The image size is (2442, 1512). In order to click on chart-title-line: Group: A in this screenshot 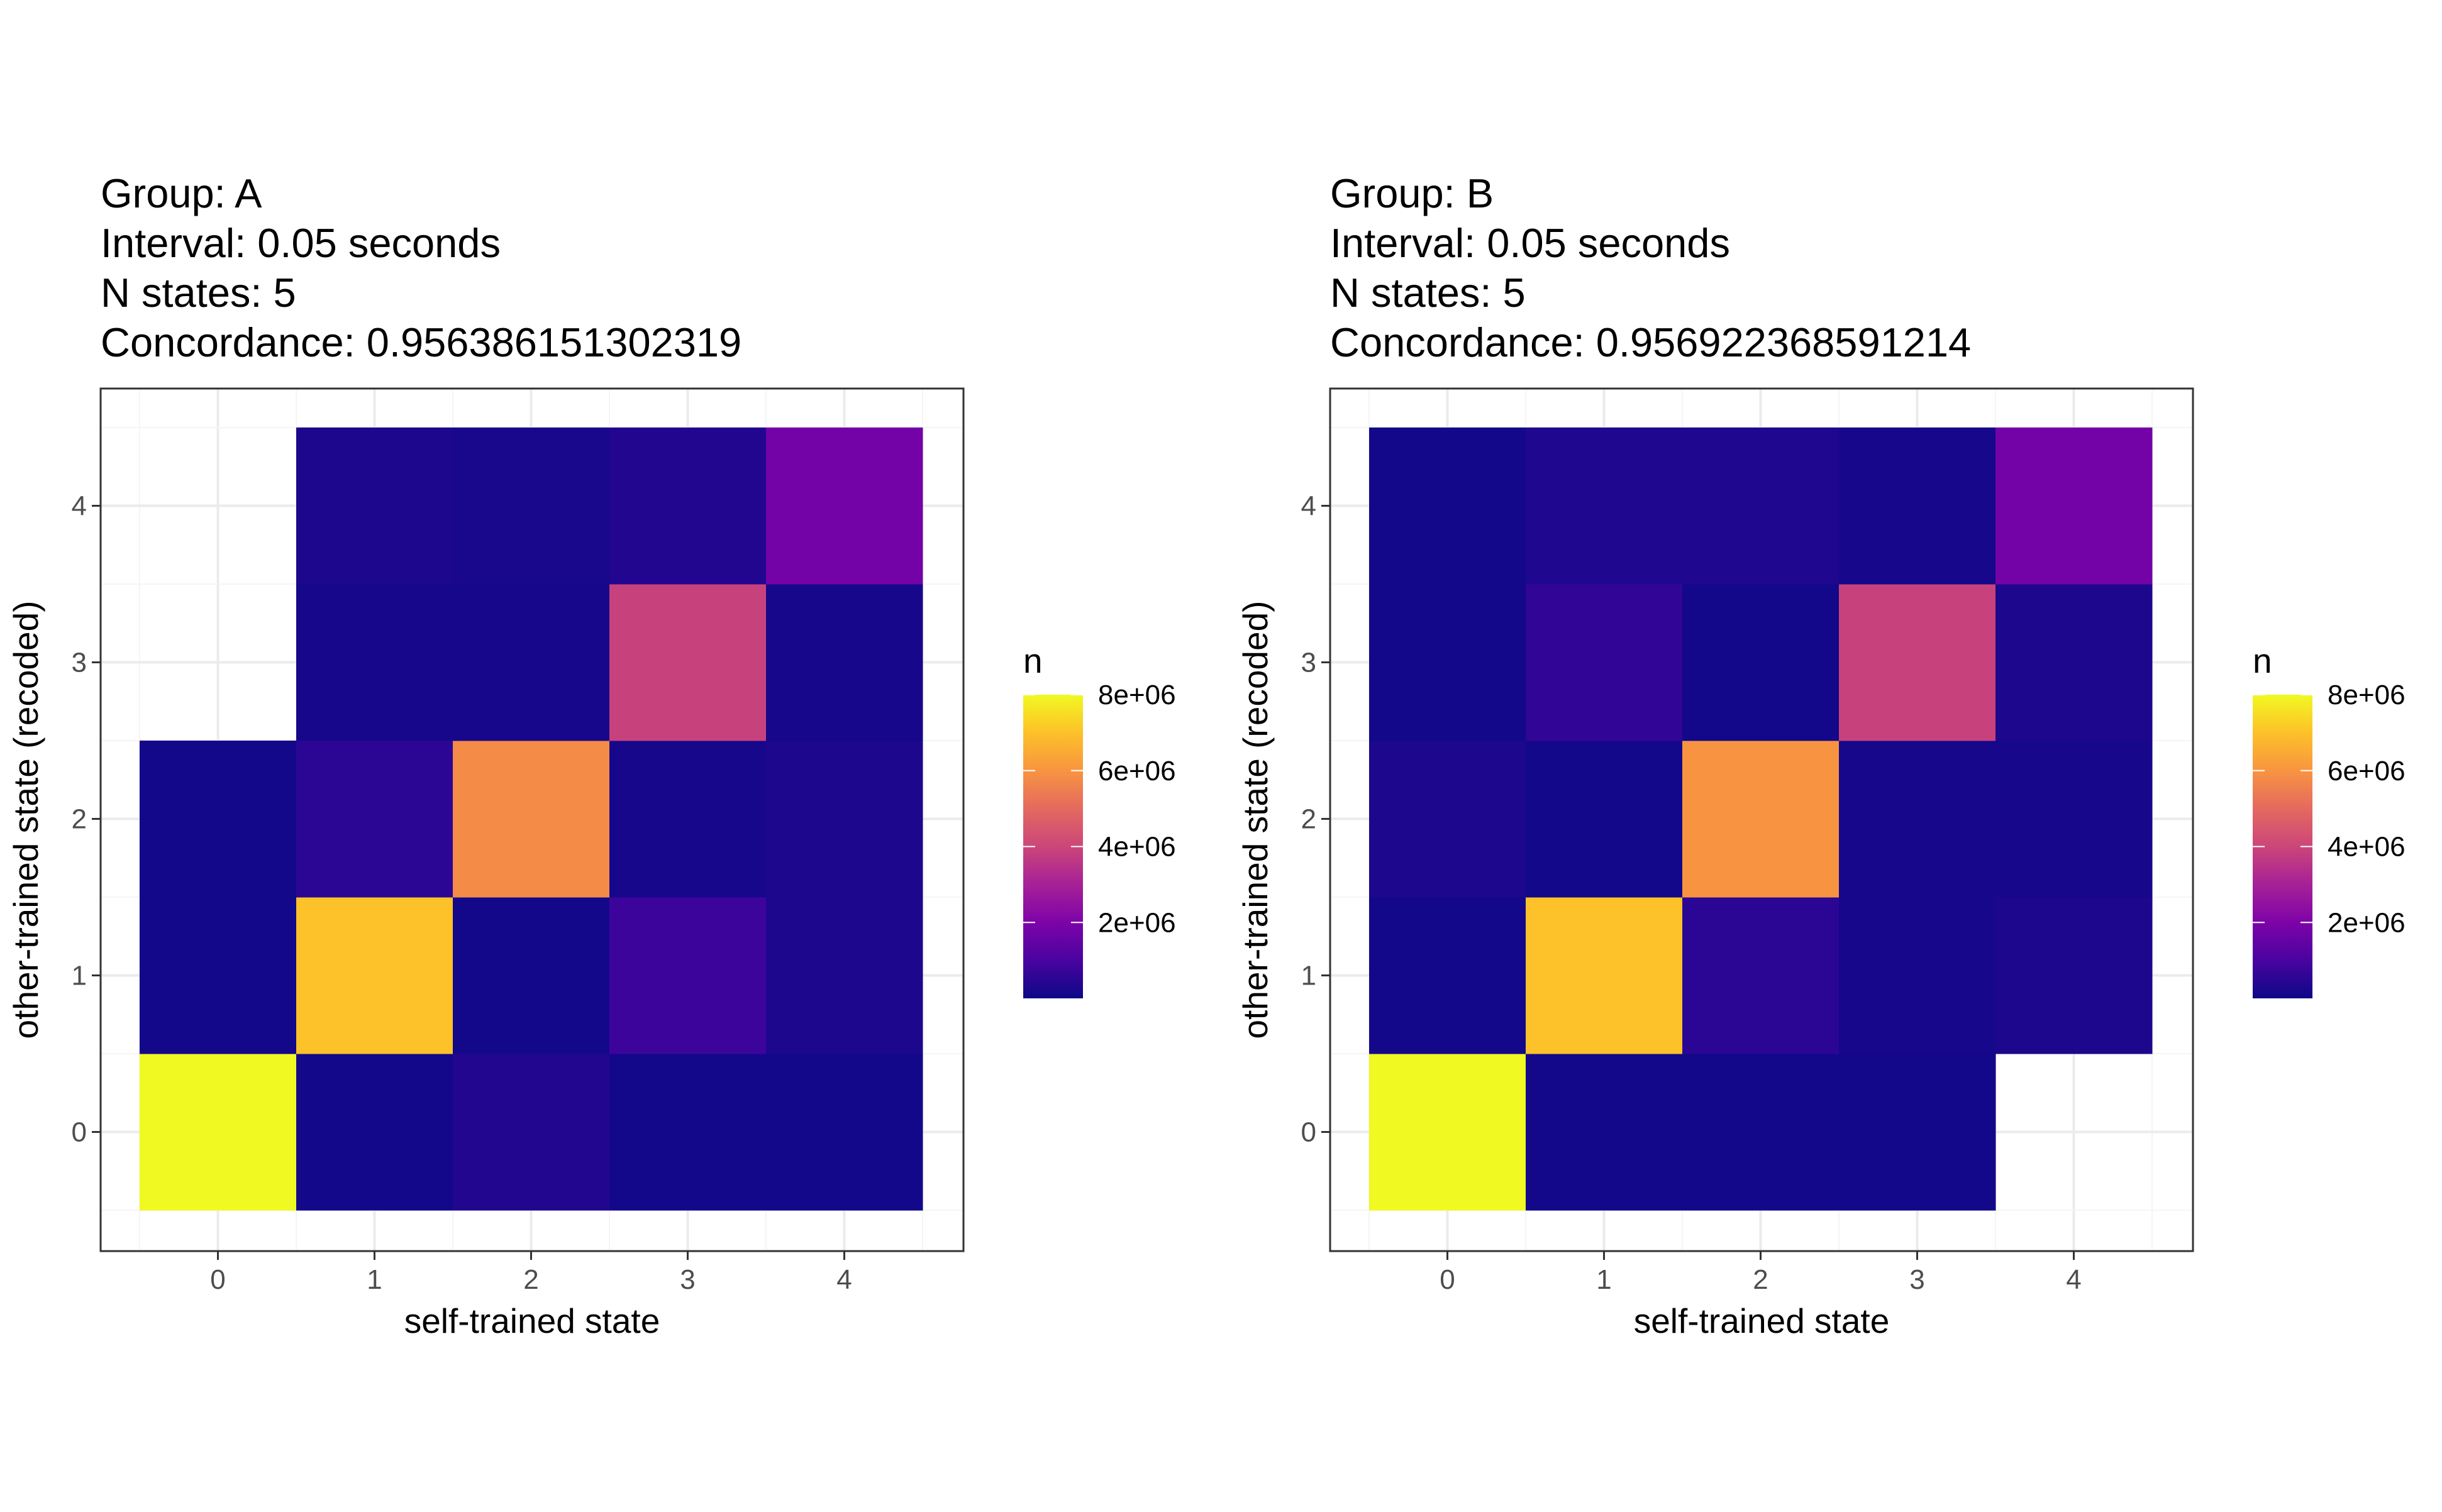, I will do `click(181, 193)`.